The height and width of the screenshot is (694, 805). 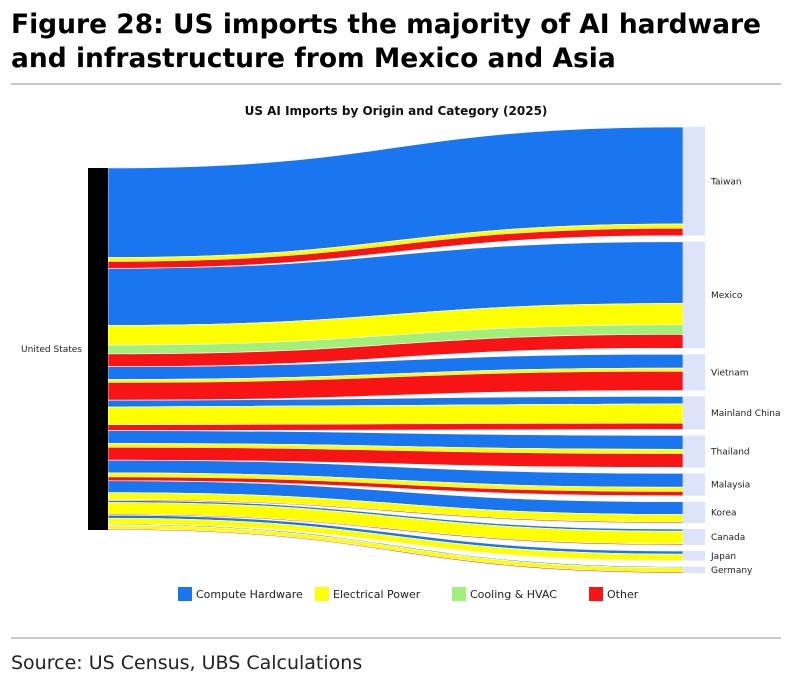 I want to click on target-node-label-mexico: Mexico, so click(x=727, y=296).